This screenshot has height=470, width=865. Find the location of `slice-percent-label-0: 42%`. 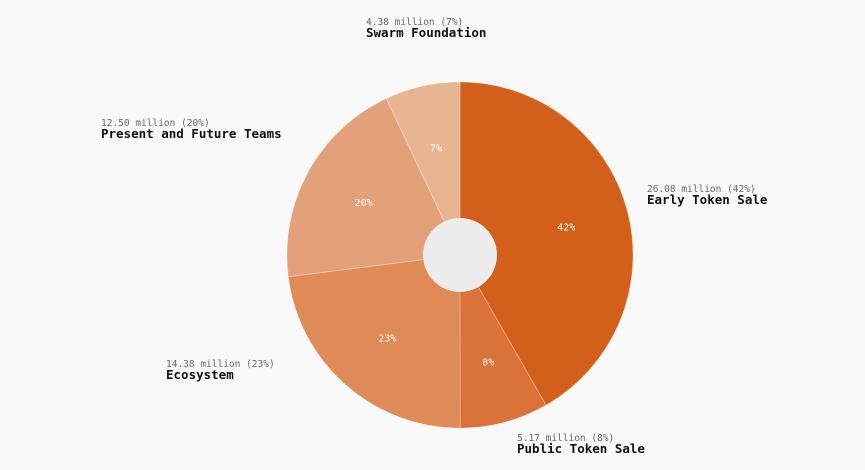

slice-percent-label-0: 42% is located at coordinates (566, 228).